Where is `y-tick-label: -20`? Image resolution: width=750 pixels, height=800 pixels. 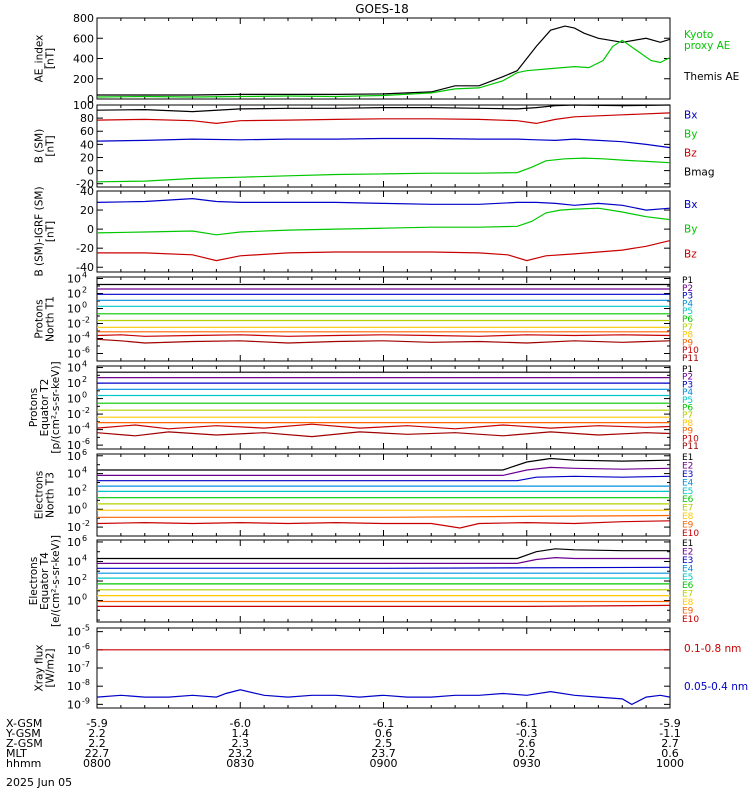
y-tick-label: -20 is located at coordinates (85, 248).